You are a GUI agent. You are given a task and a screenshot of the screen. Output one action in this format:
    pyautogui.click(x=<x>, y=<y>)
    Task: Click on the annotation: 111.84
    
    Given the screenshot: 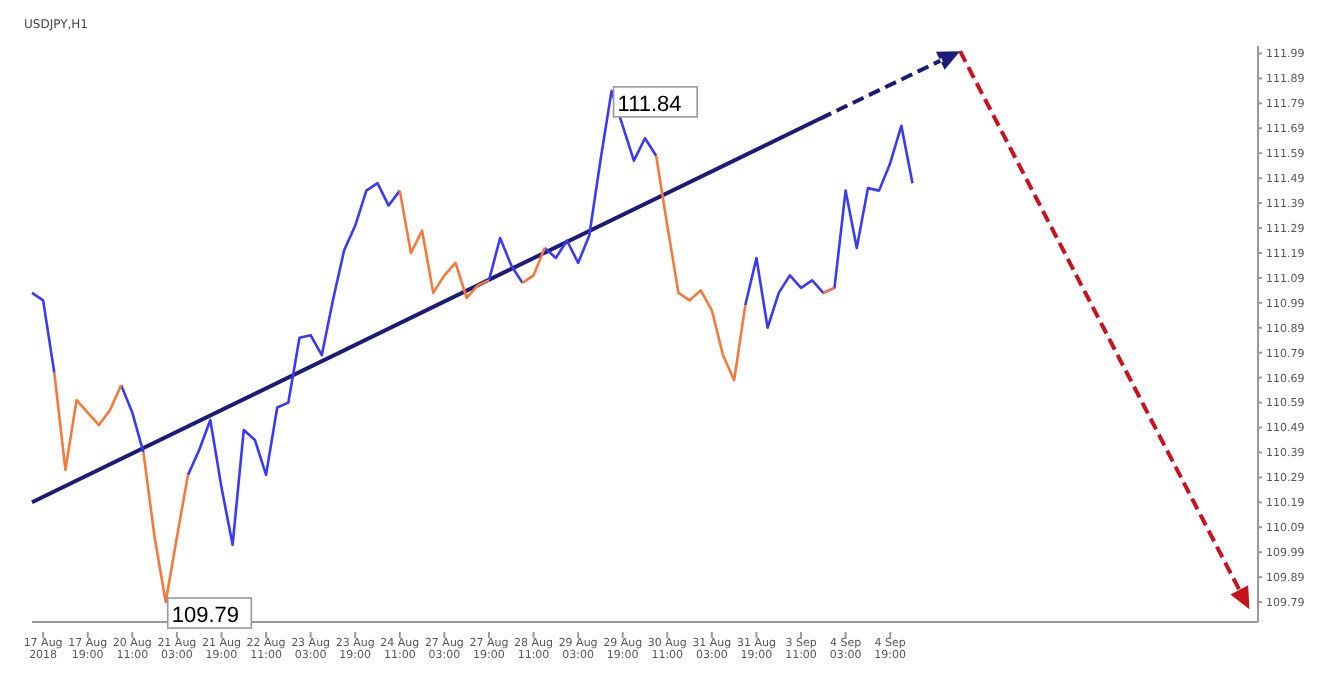 What is the action you would take?
    pyautogui.click(x=649, y=104)
    